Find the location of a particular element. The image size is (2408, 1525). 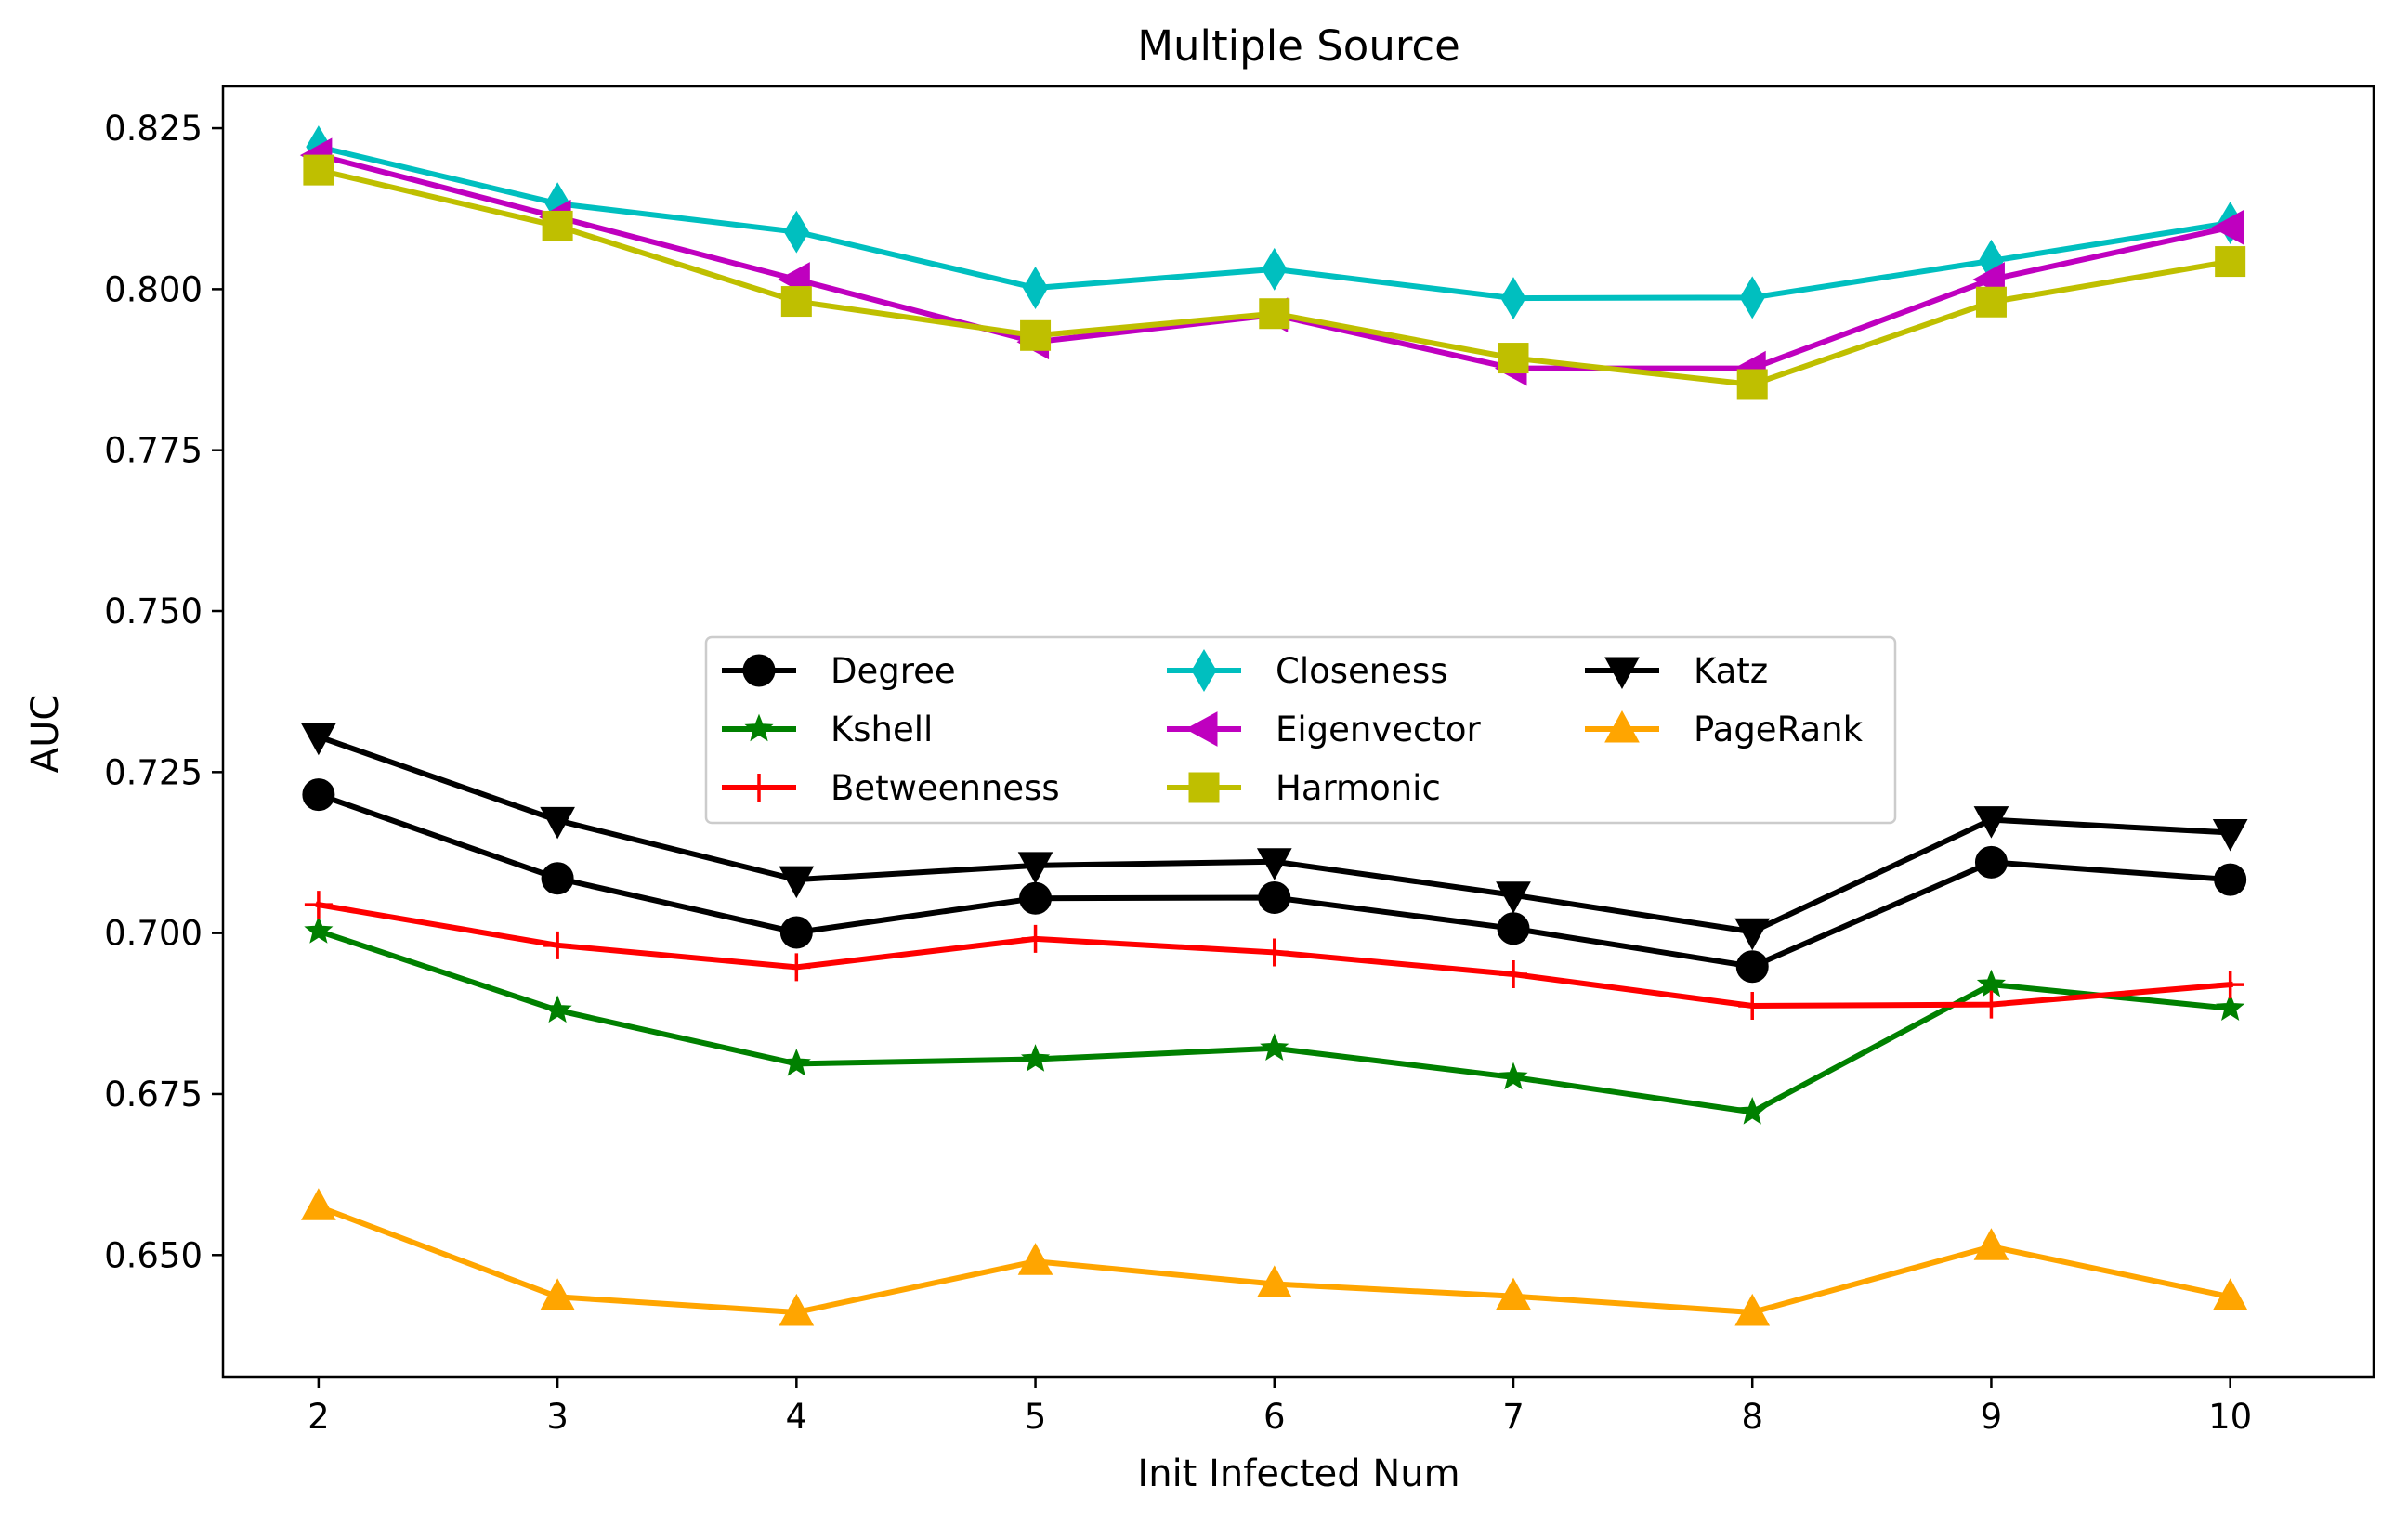

x-tick-label: 2 is located at coordinates (319, 1417).